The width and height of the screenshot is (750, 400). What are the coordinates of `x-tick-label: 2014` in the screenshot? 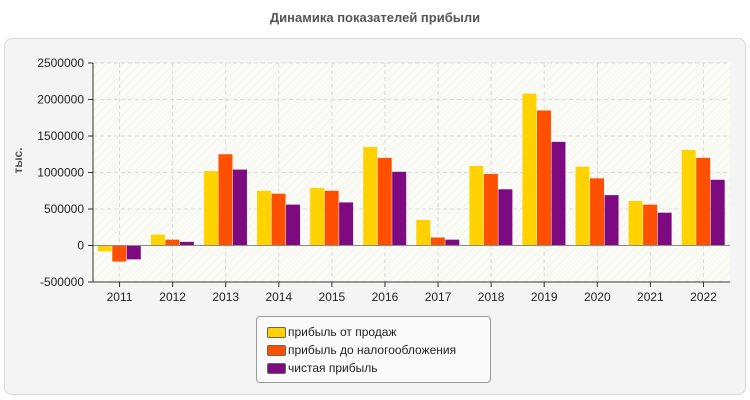 It's located at (278, 297).